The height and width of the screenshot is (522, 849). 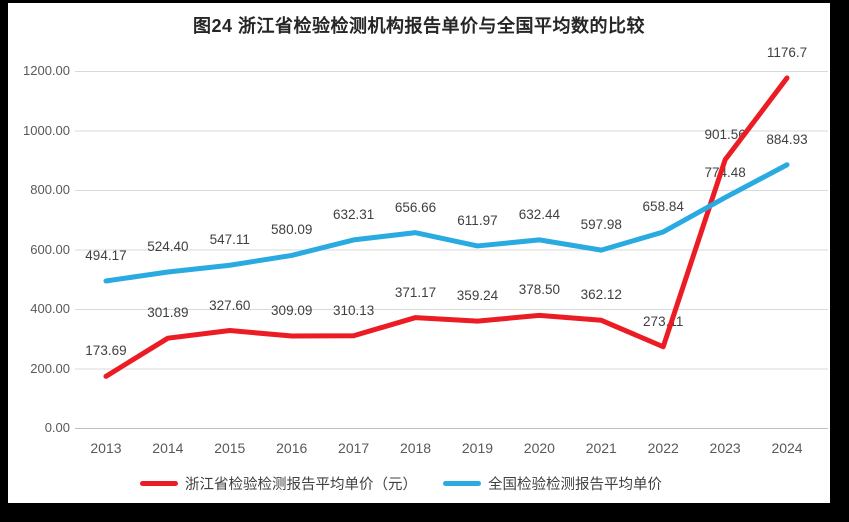 I want to click on x-tick-label: 2018, so click(x=415, y=448).